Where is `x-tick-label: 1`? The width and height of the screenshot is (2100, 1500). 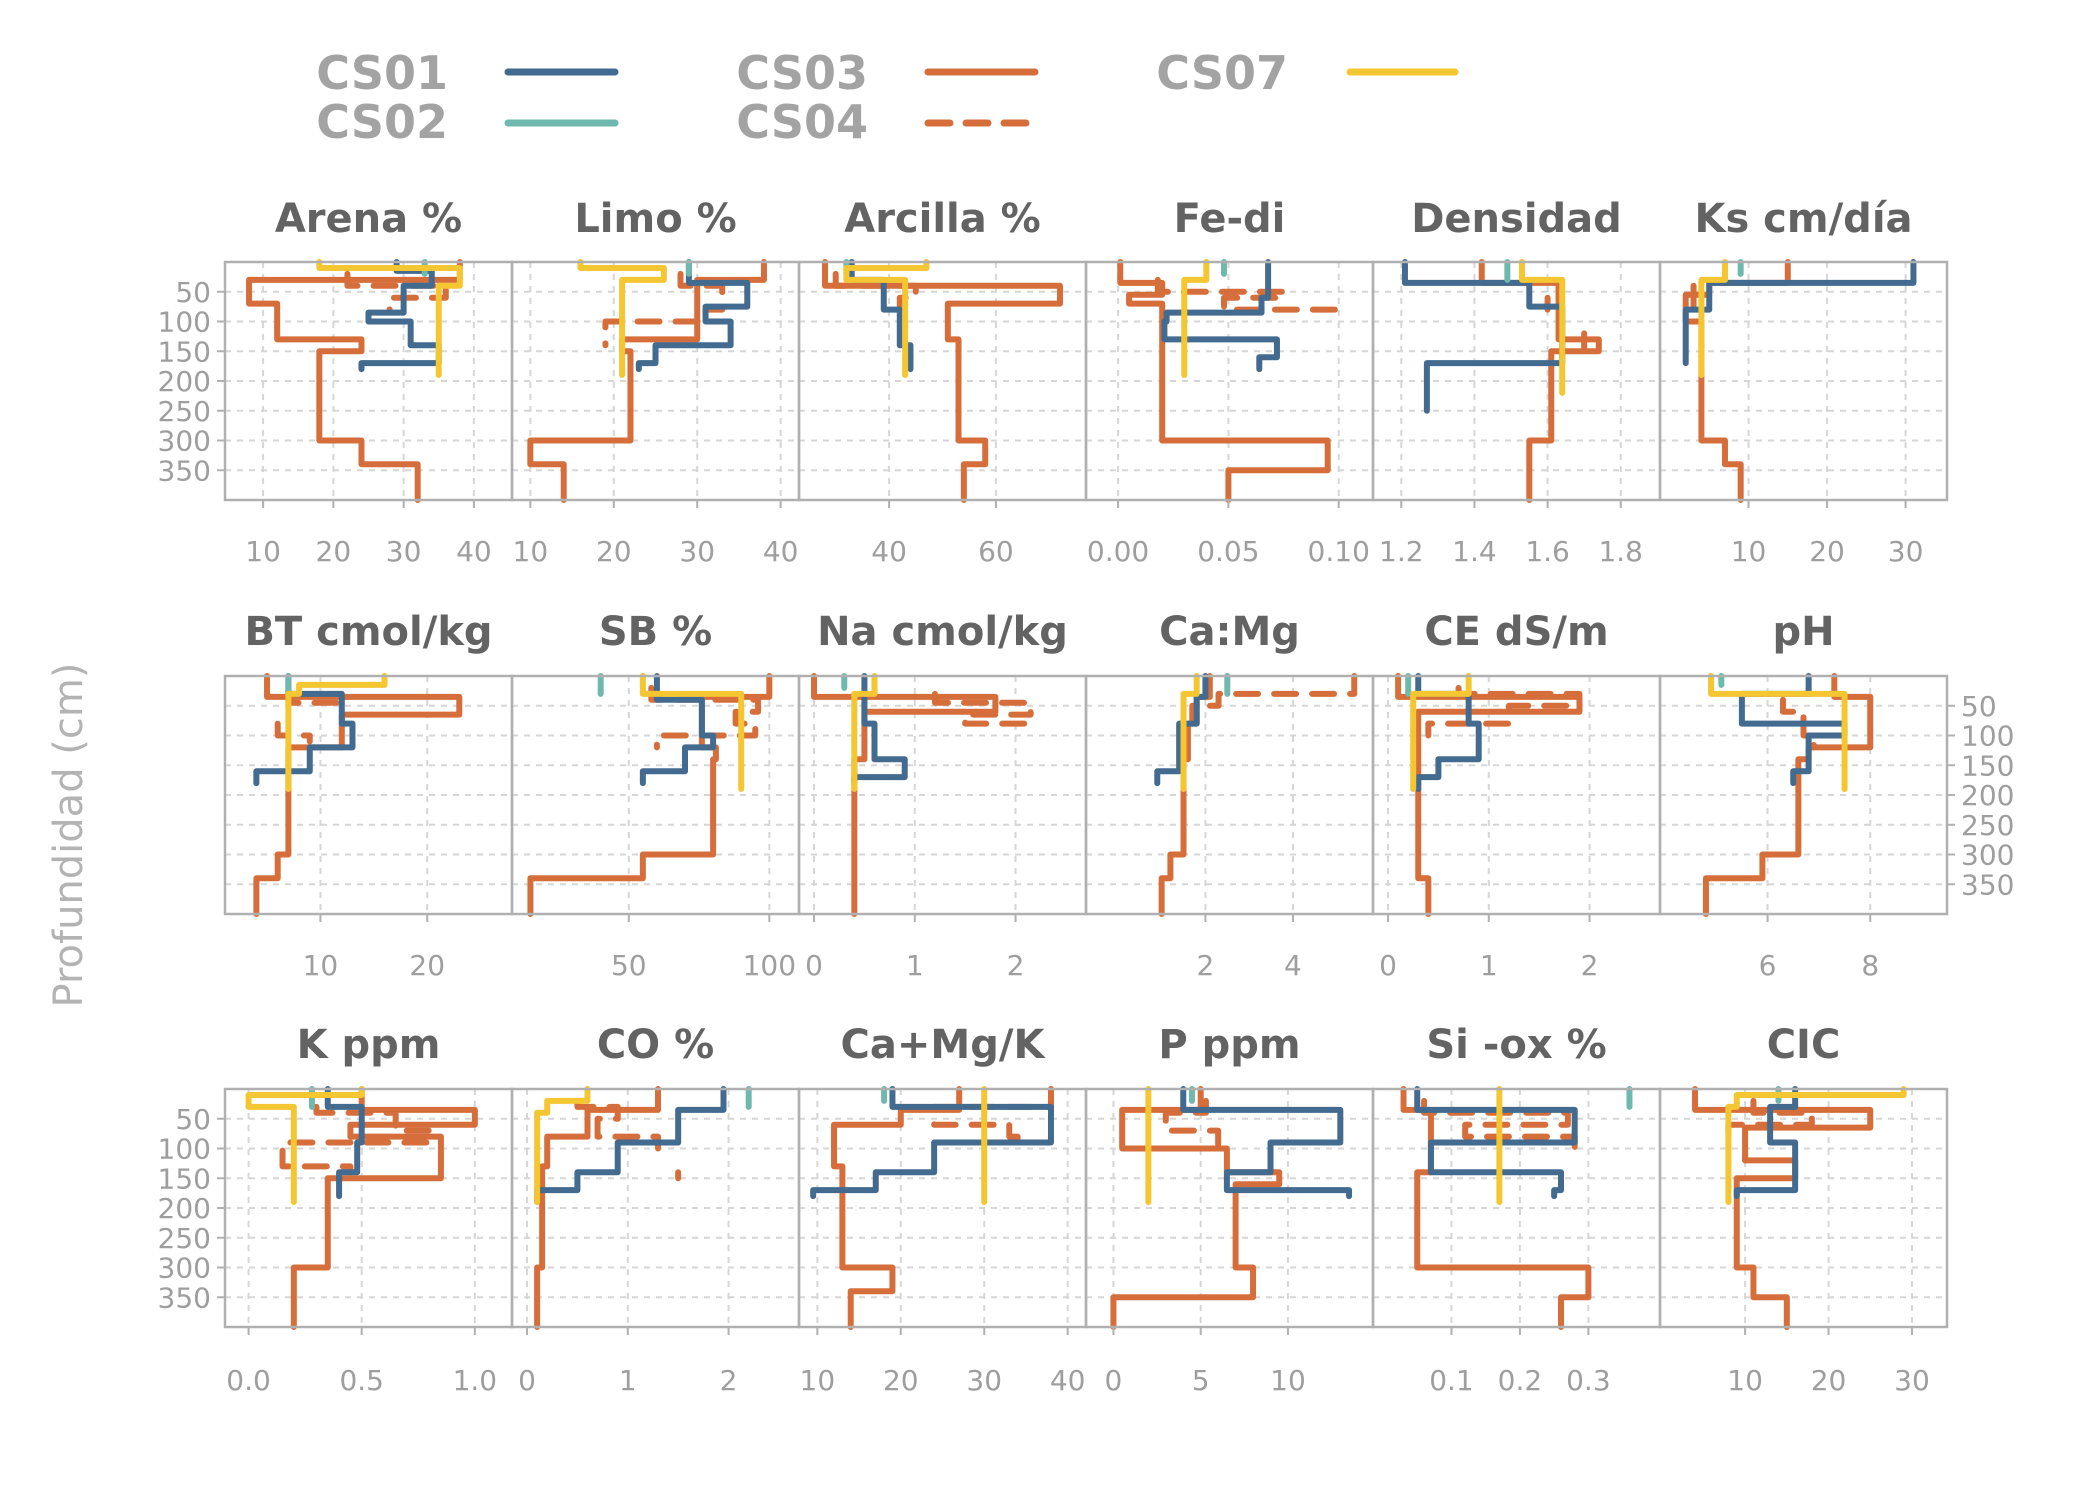
x-tick-label: 1 is located at coordinates (1489, 965).